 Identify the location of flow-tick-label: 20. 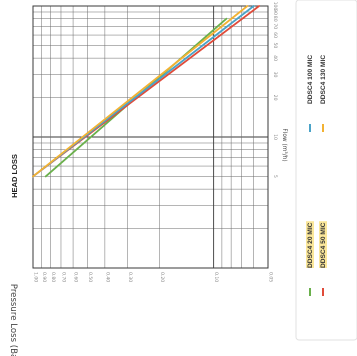
(275, 98).